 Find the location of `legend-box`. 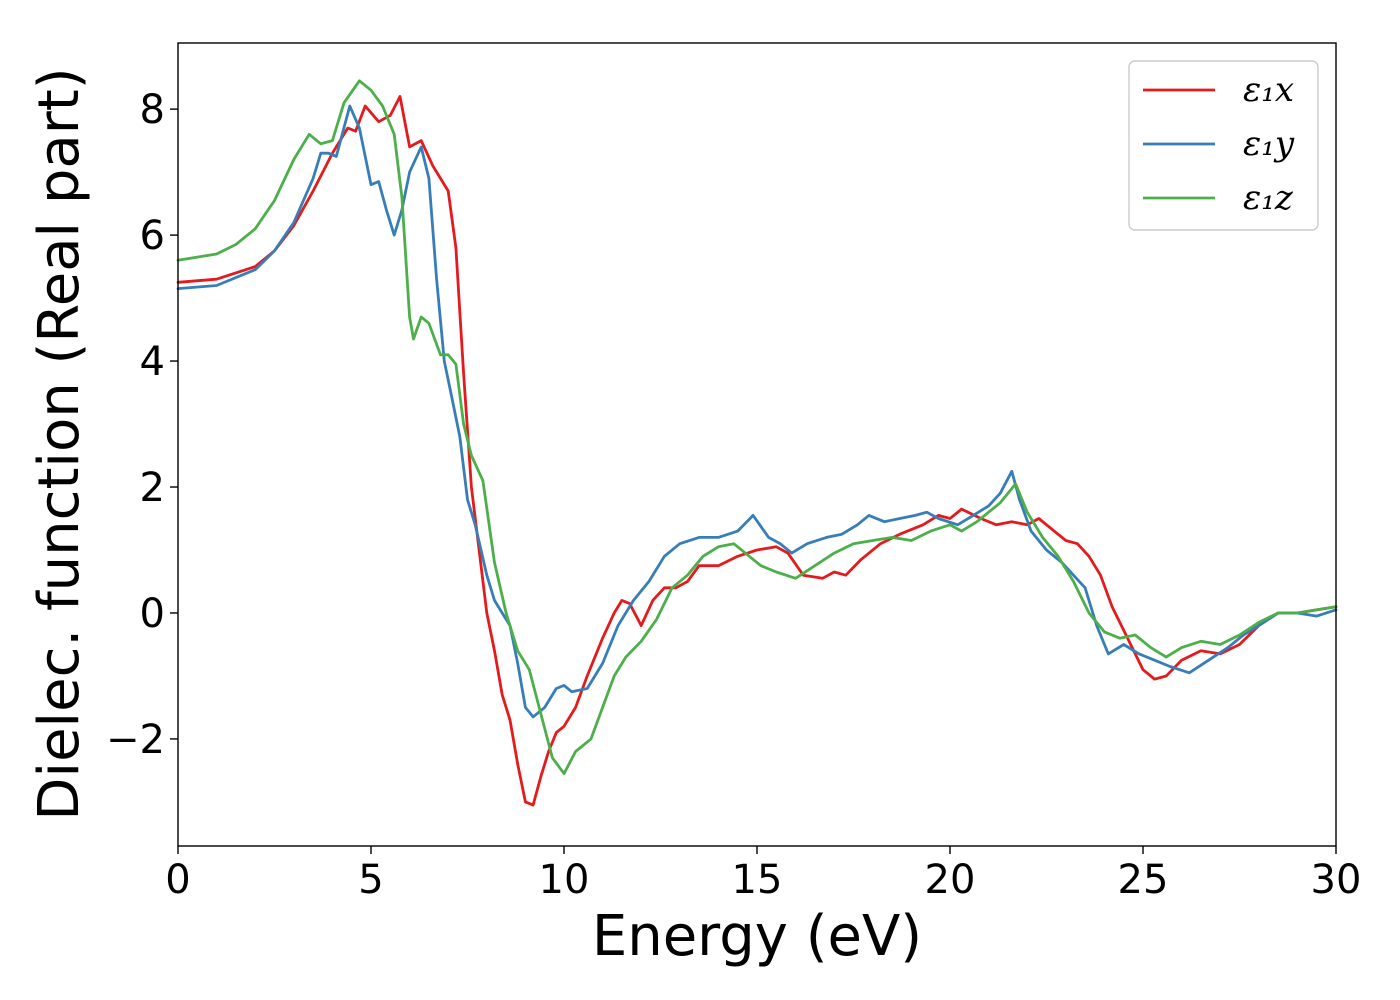

legend-box is located at coordinates (1223, 145).